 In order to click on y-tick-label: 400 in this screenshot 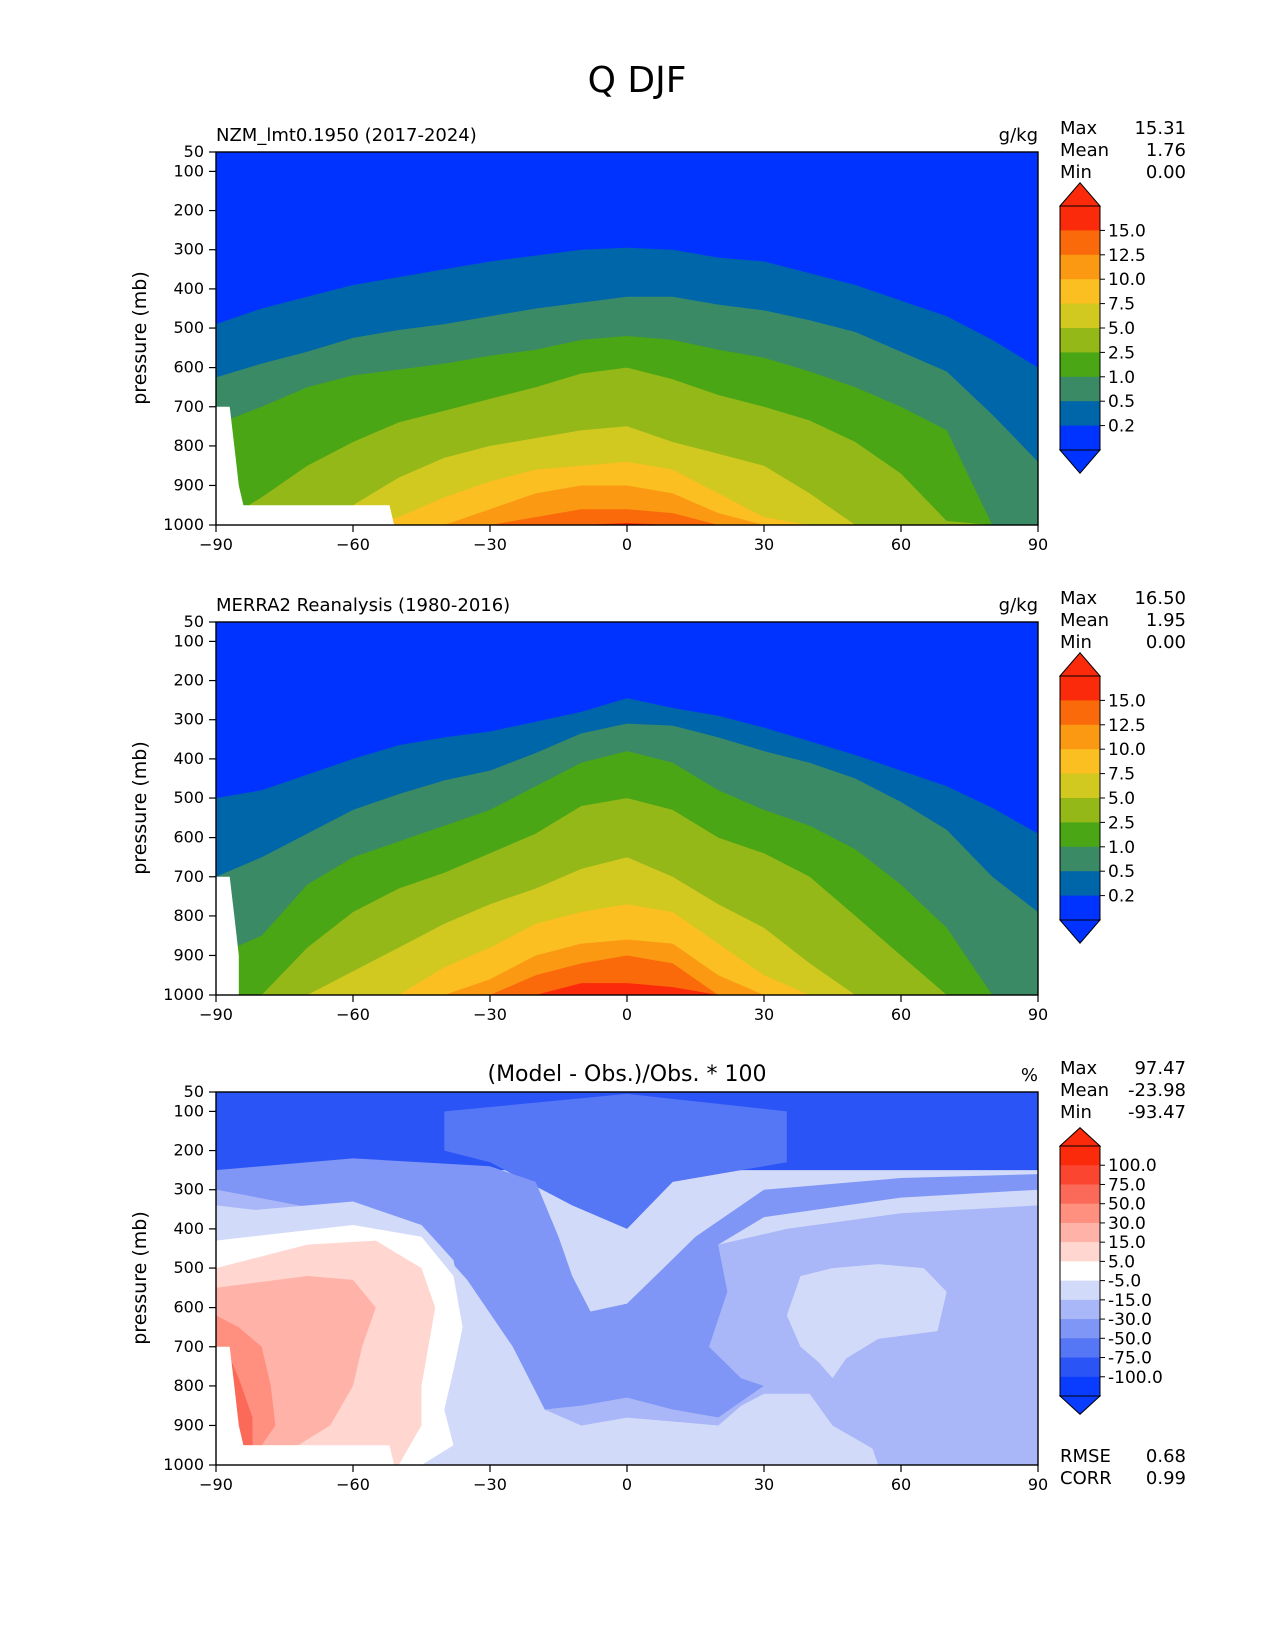, I will do `click(188, 288)`.